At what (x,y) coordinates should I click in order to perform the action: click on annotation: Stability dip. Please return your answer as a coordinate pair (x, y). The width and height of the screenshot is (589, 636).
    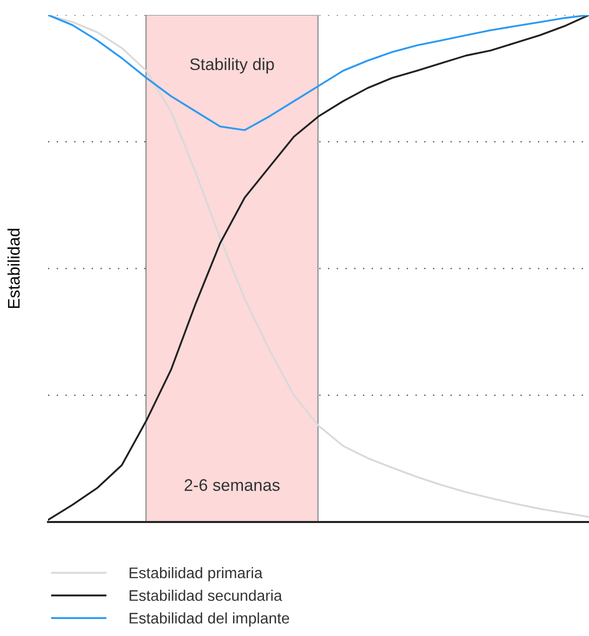
    Looking at the image, I should click on (232, 66).